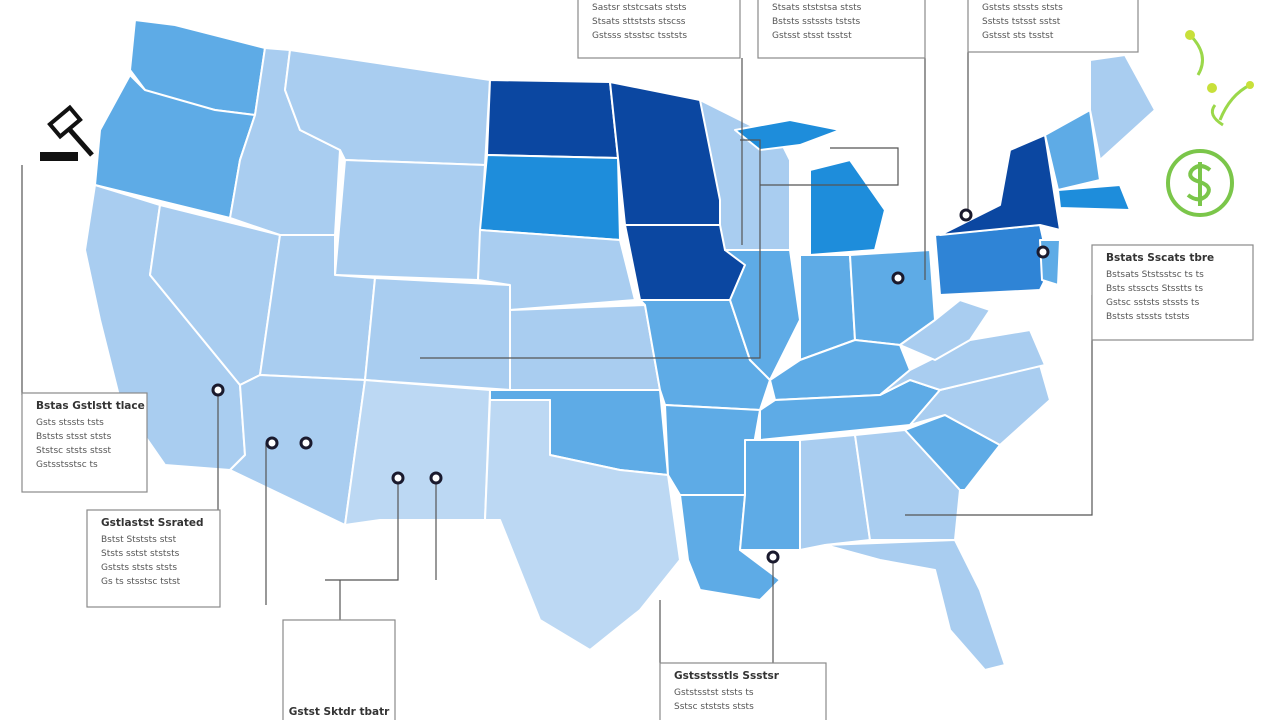 Image resolution: width=1280 pixels, height=720 pixels. What do you see at coordinates (639, 22) in the screenshot?
I see `callout-line: Stsats sttststs stscss` at bounding box center [639, 22].